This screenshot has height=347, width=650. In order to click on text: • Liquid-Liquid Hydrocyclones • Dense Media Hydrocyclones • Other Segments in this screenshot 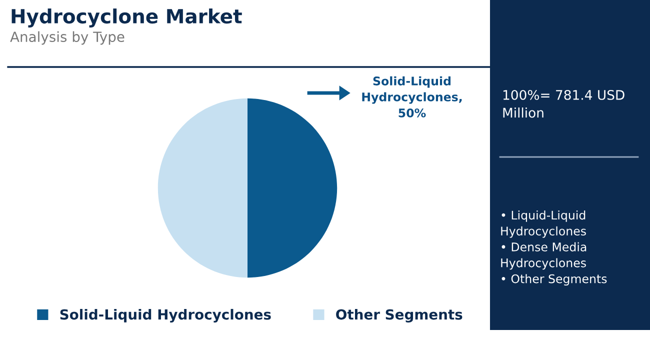, I will do `click(554, 248)`.